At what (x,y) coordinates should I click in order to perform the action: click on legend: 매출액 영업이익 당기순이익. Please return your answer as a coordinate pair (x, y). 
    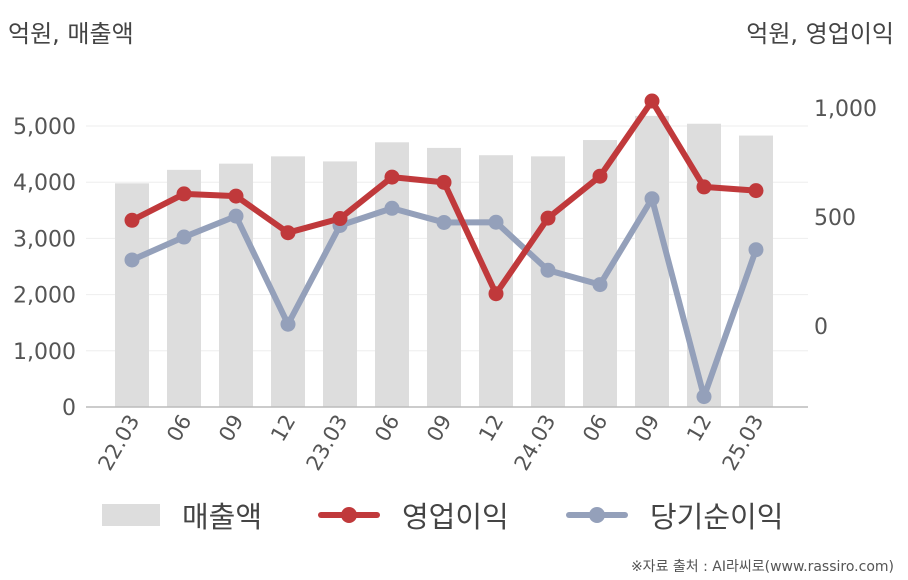
    Looking at the image, I should click on (454, 515).